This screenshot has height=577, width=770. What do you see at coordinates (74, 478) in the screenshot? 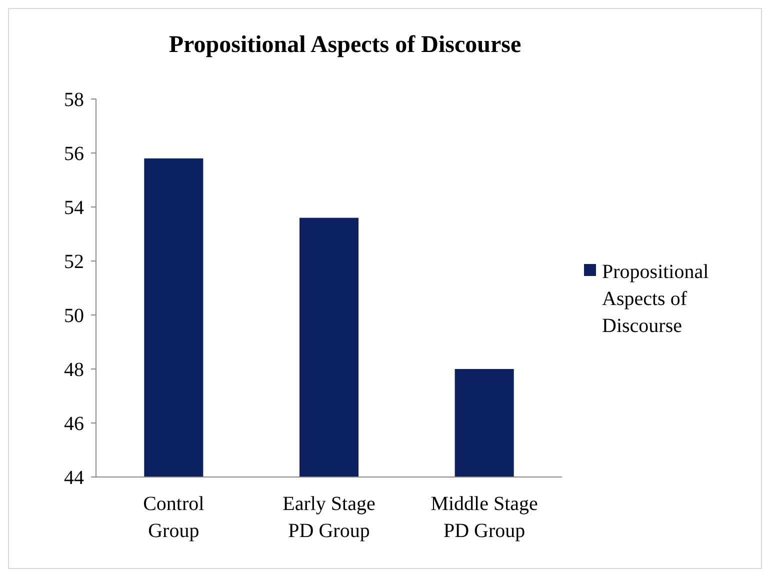
I see `y-tick-label: 44` at bounding box center [74, 478].